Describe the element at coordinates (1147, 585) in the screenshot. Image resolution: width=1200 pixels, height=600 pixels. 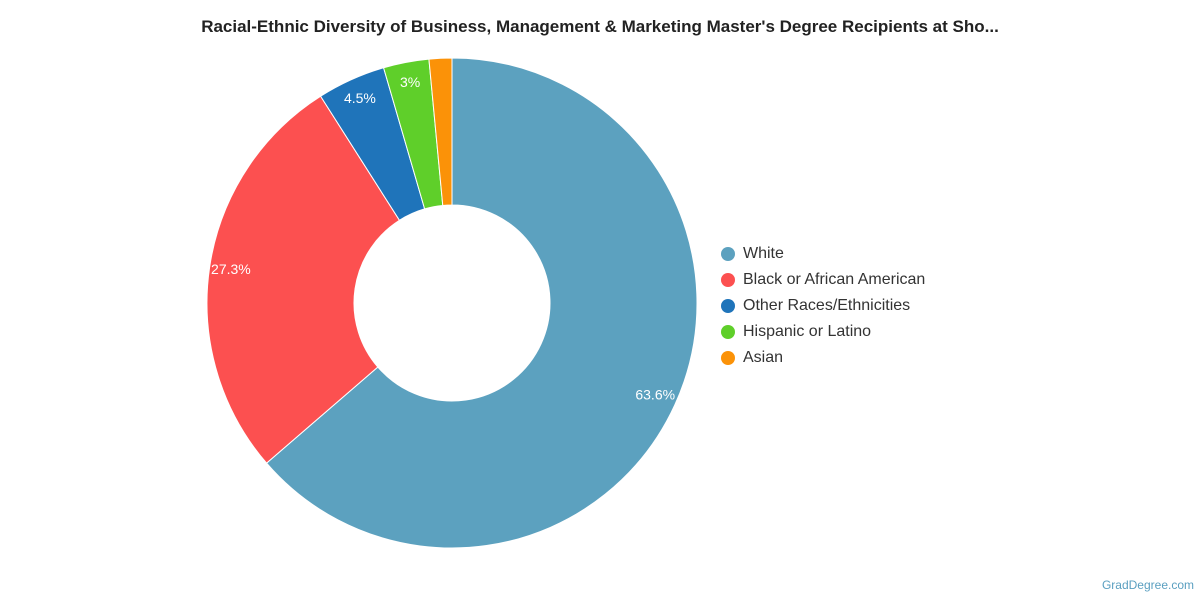
I see `source-credit: GradDegree.com` at that location.